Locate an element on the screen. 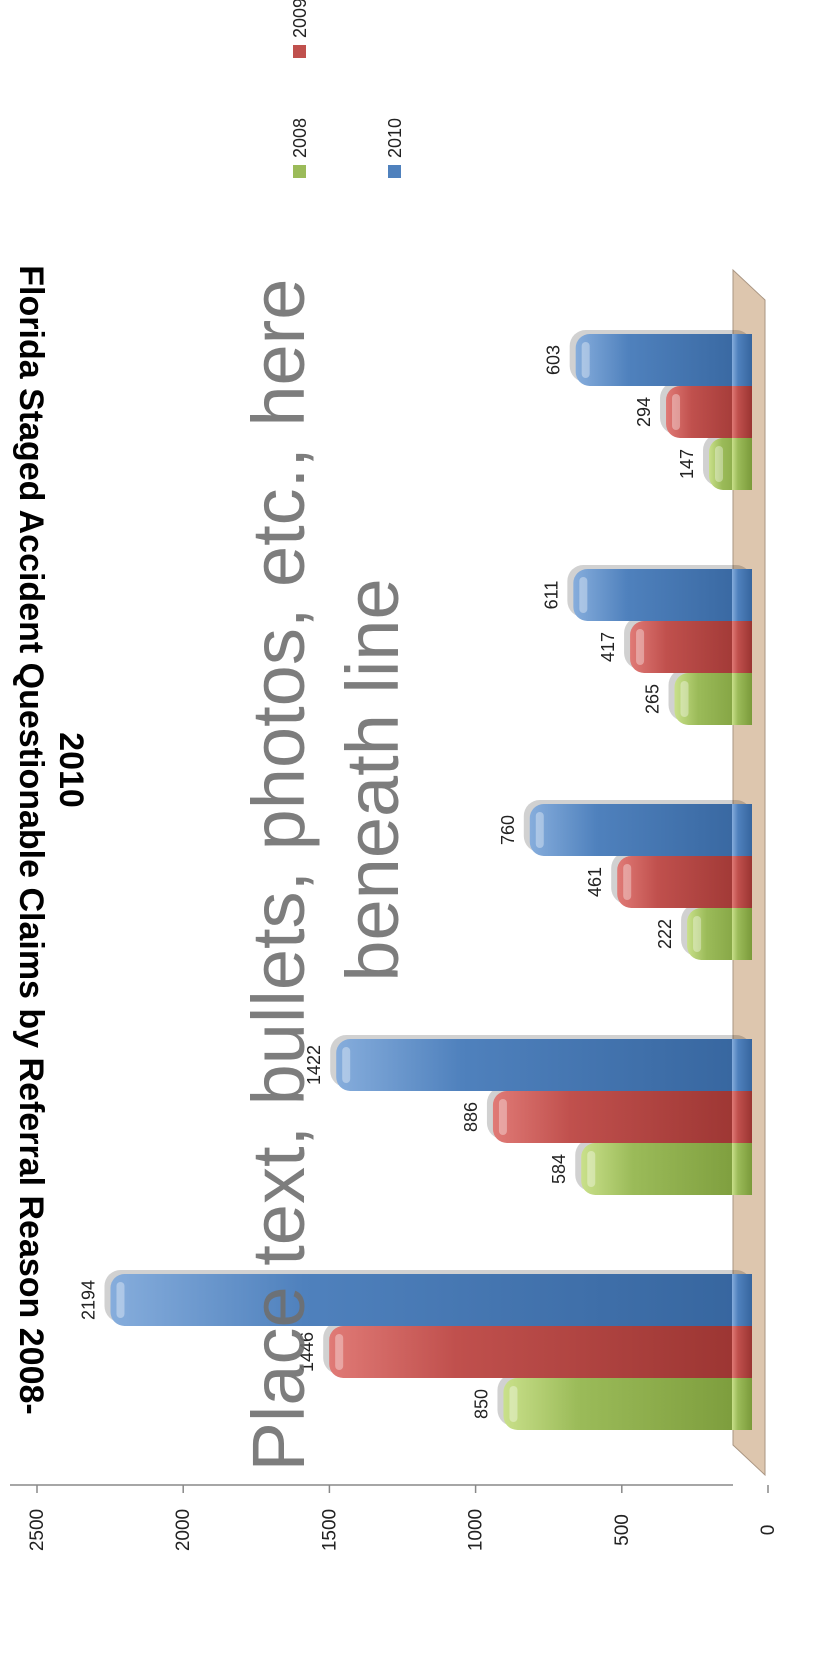  legend-label-2010: 2010 is located at coordinates (395, 138).